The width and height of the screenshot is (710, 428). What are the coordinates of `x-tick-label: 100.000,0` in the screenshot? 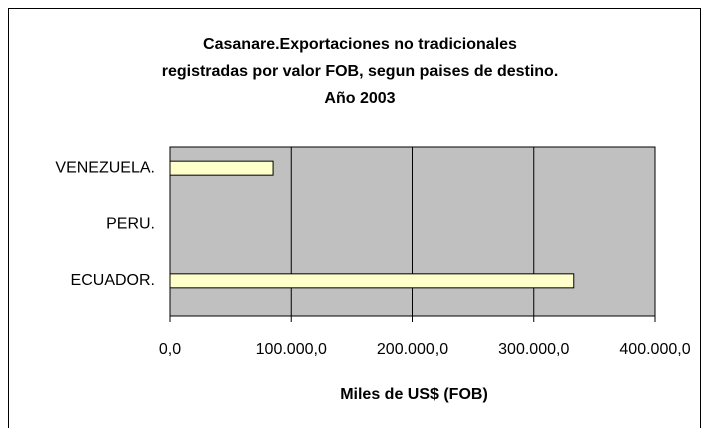 It's located at (291, 349).